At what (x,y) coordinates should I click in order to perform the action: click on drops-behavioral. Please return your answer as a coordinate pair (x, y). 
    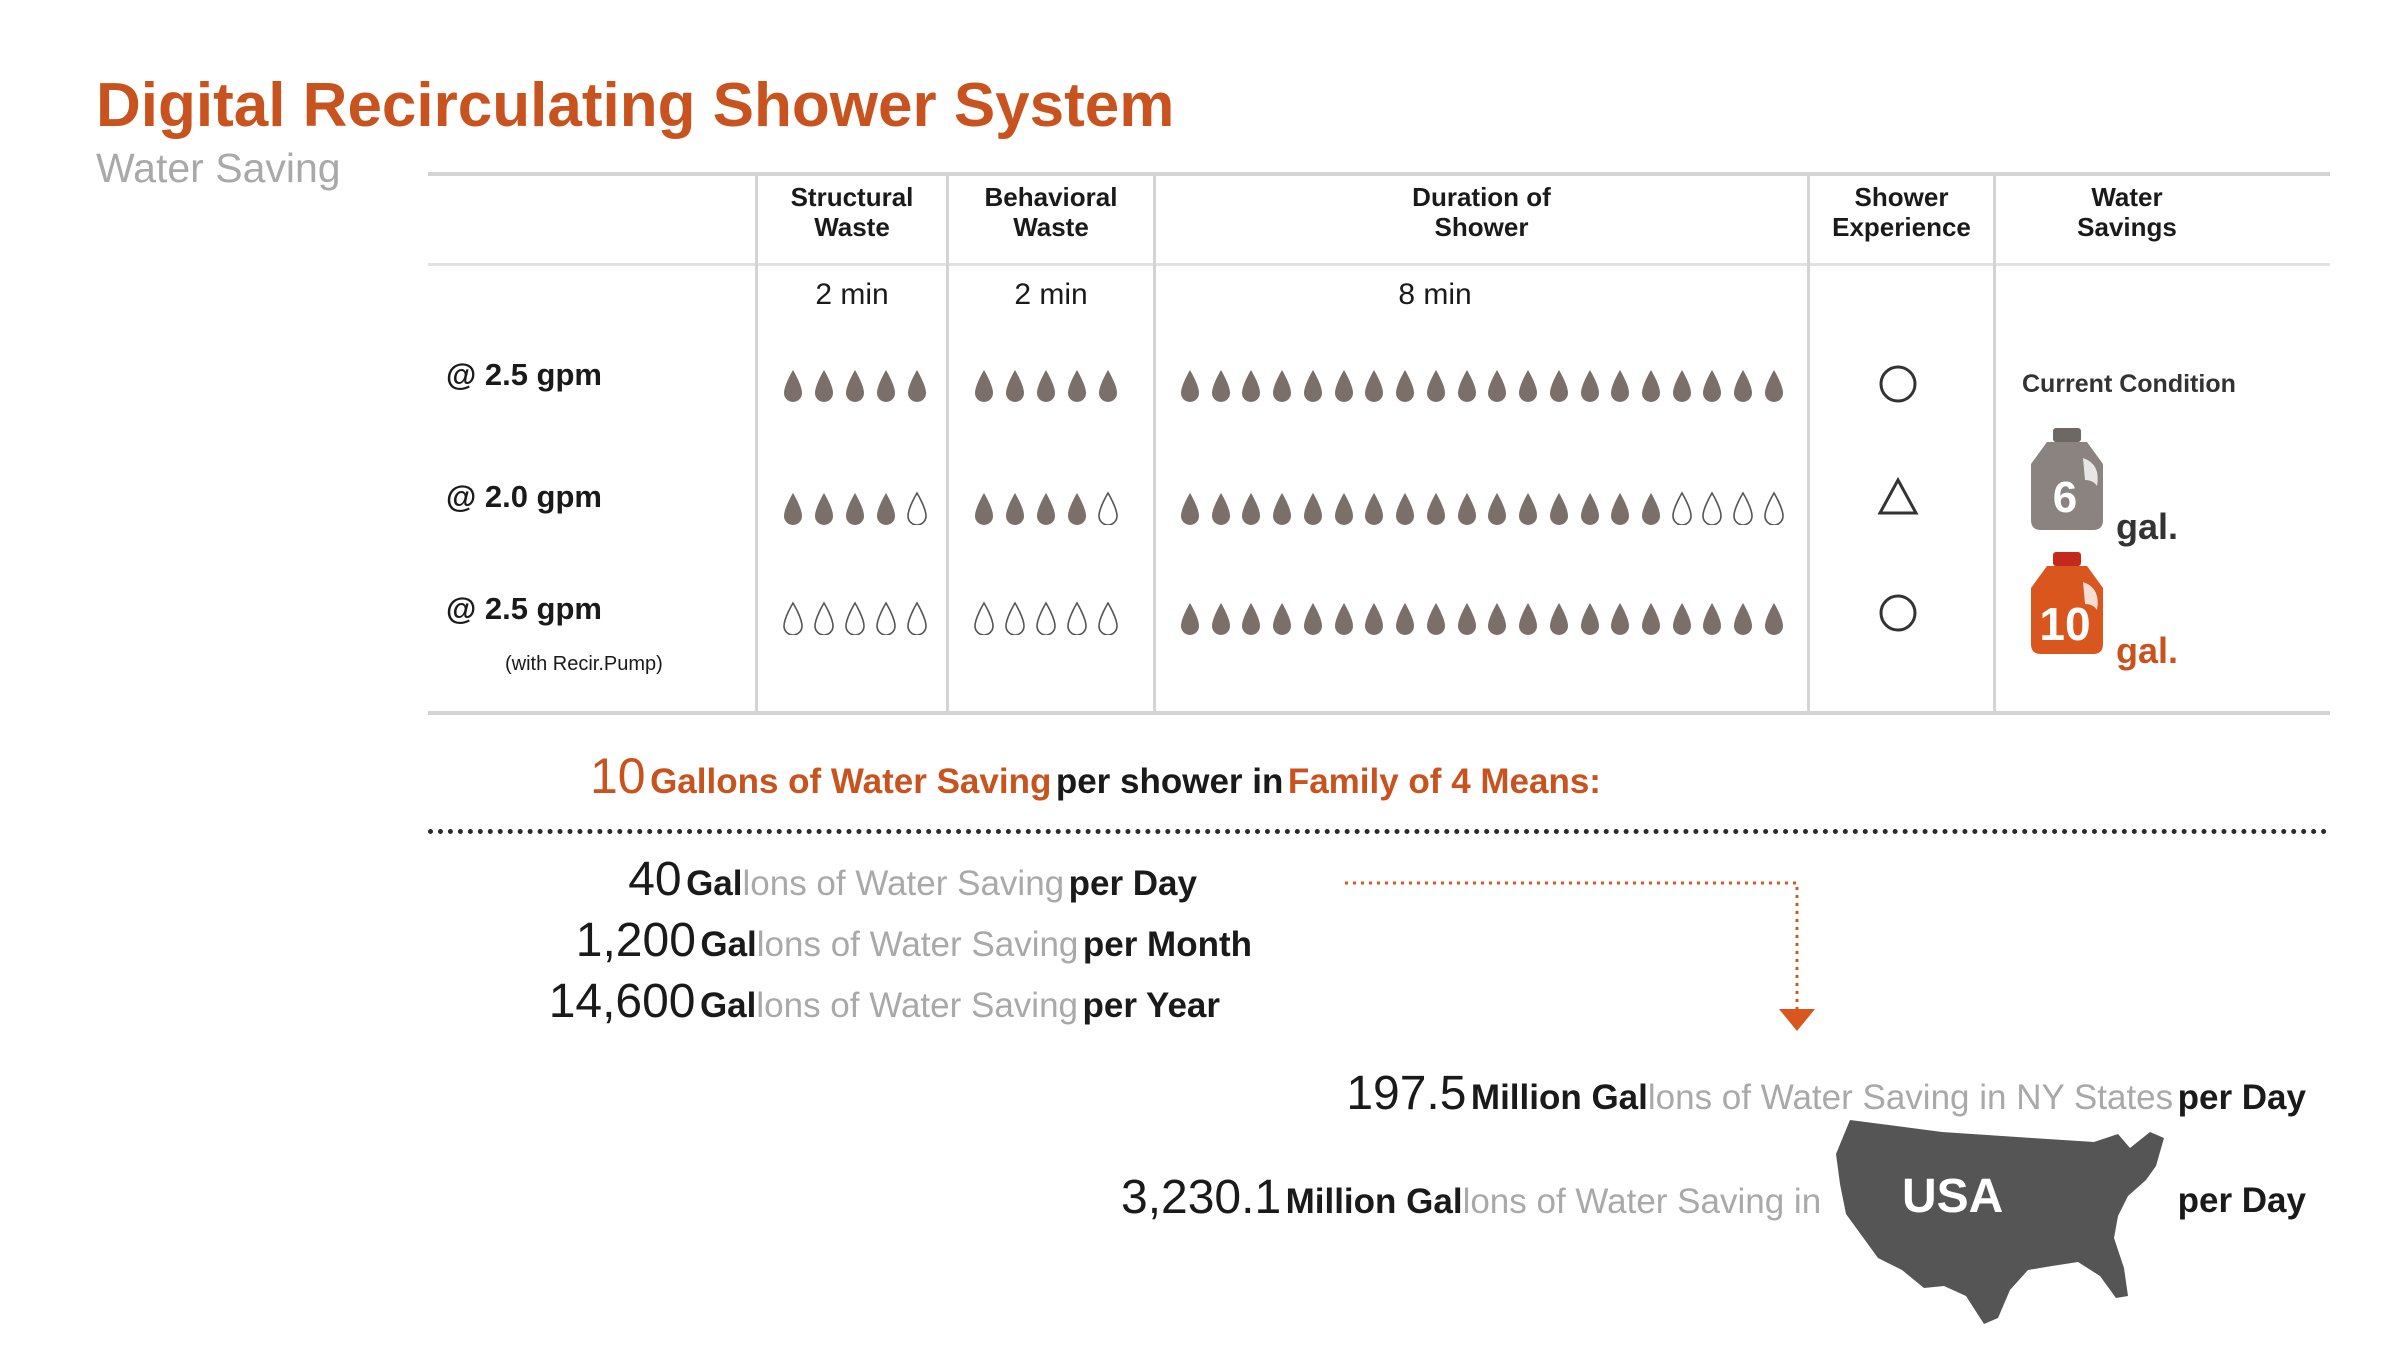
    Looking at the image, I should click on (1046, 380).